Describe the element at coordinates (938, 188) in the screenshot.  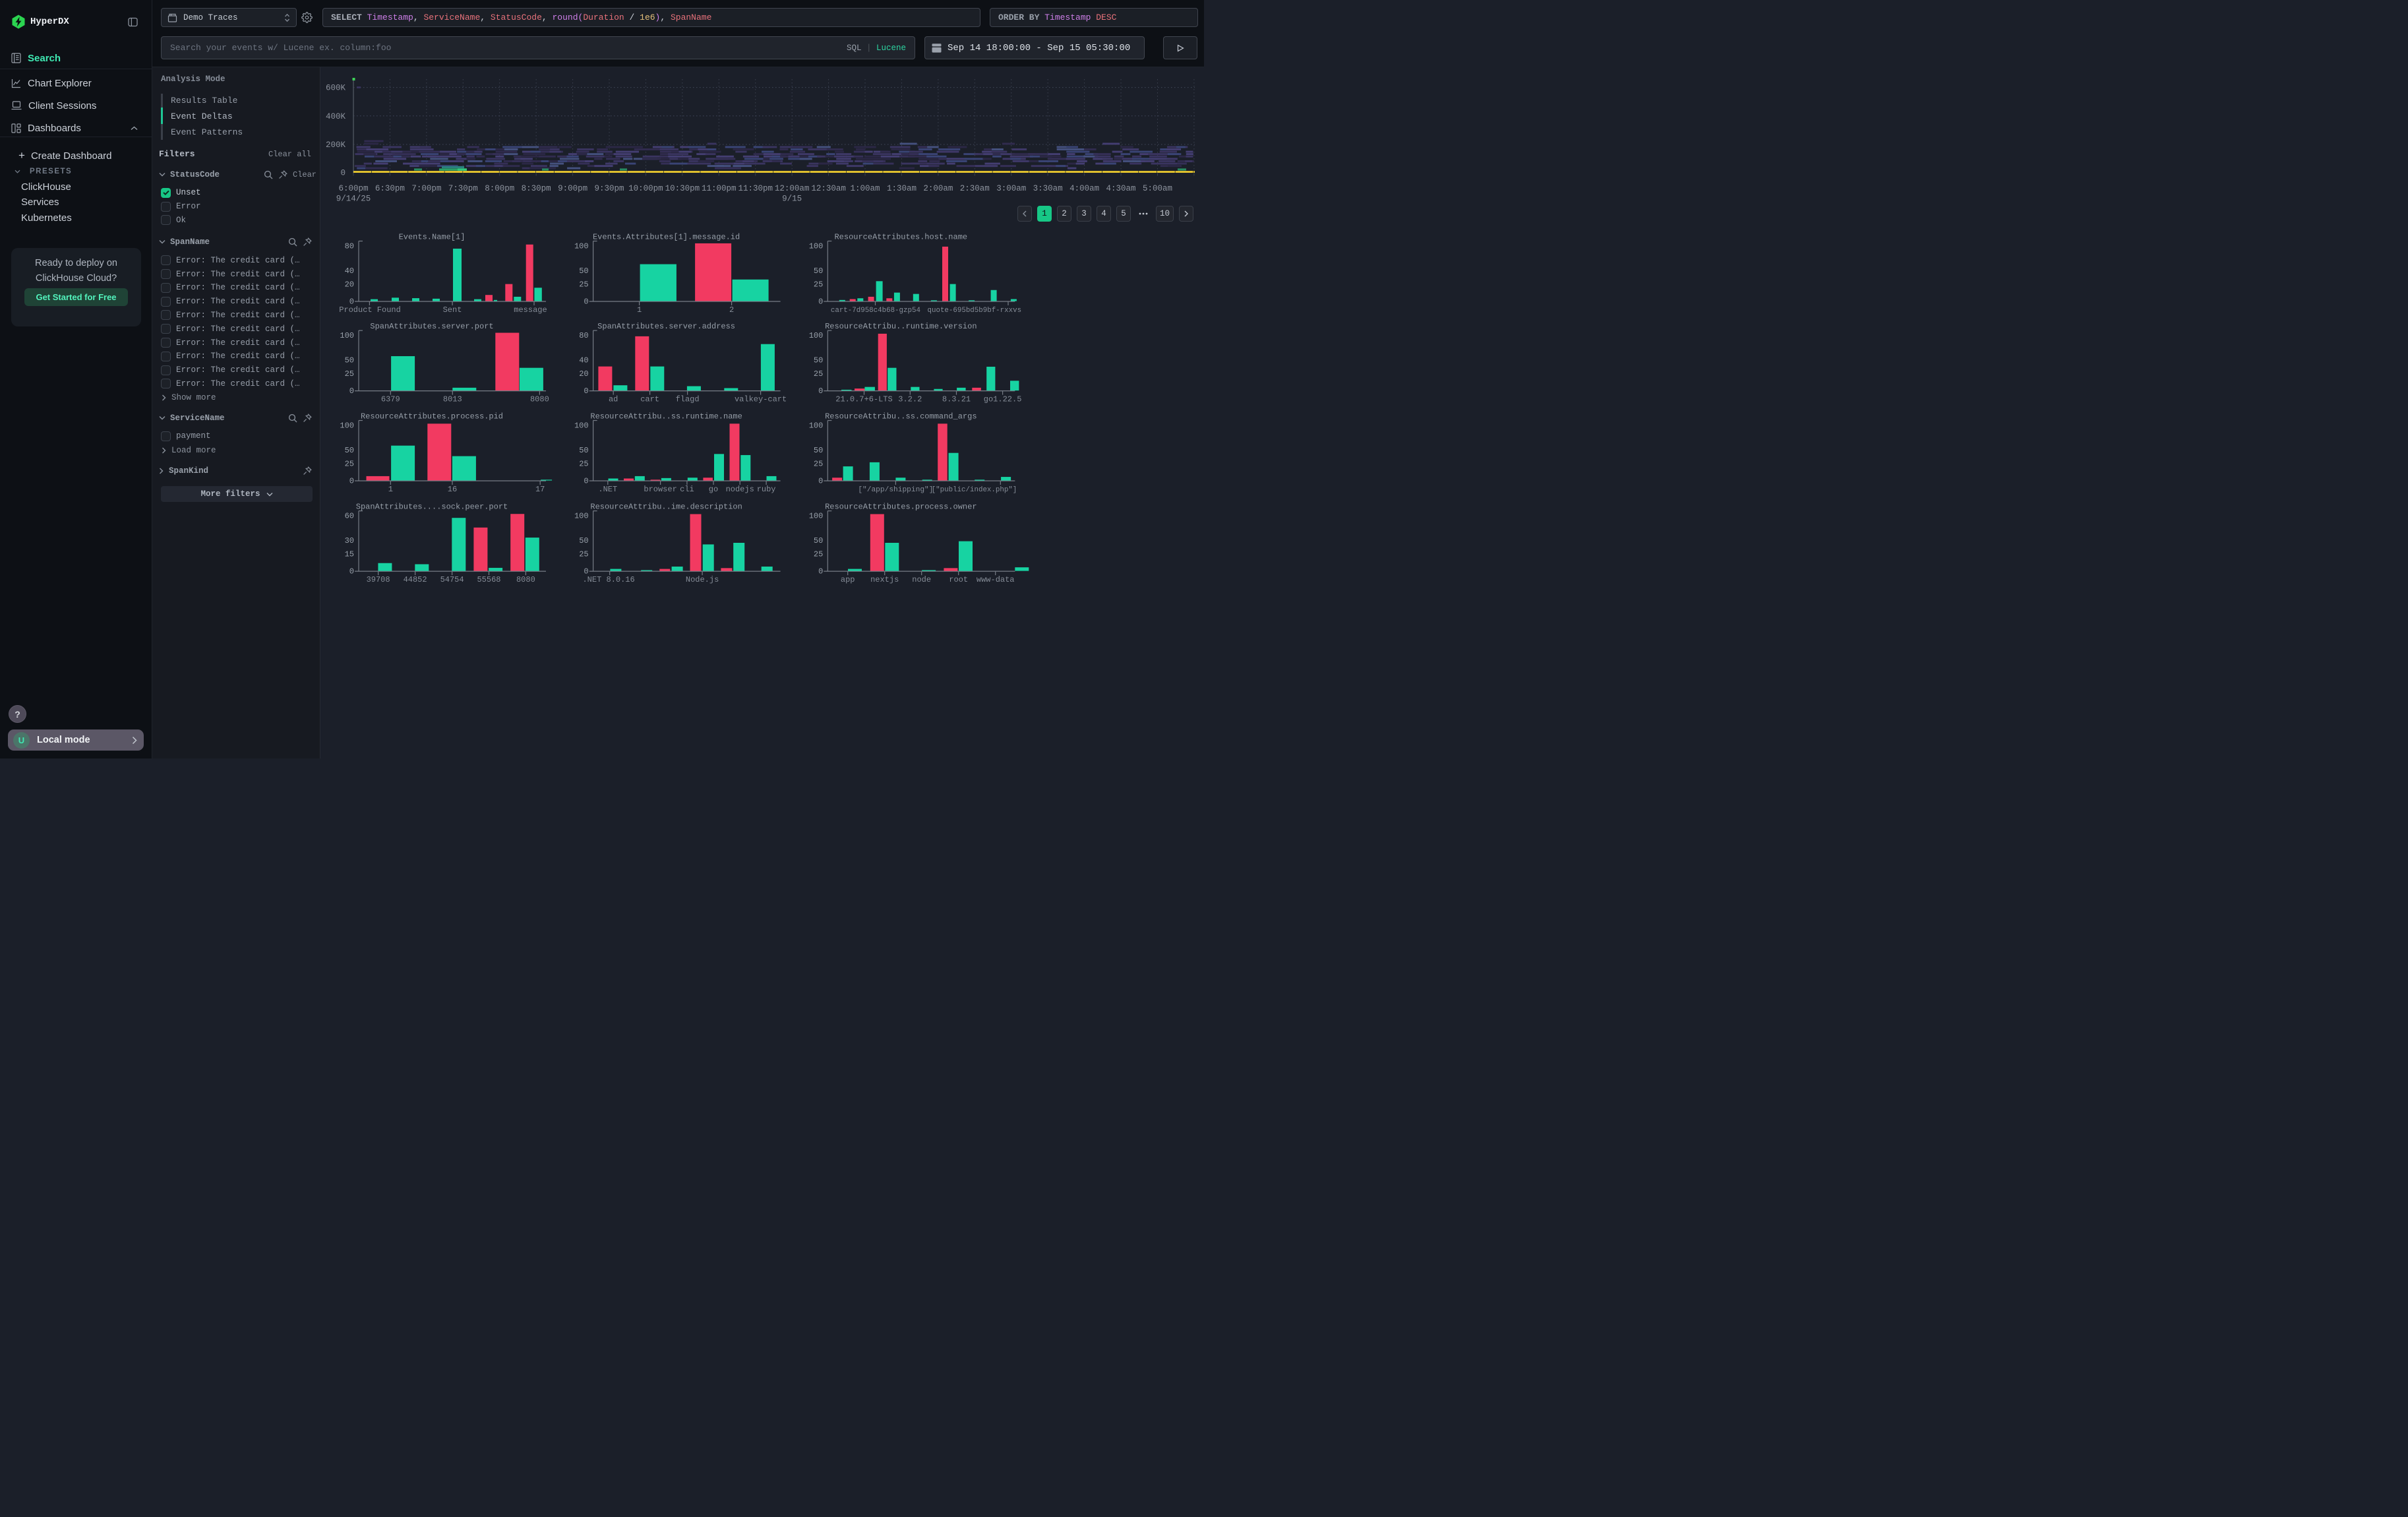
I see `svg-text: 2:00am` at that location.